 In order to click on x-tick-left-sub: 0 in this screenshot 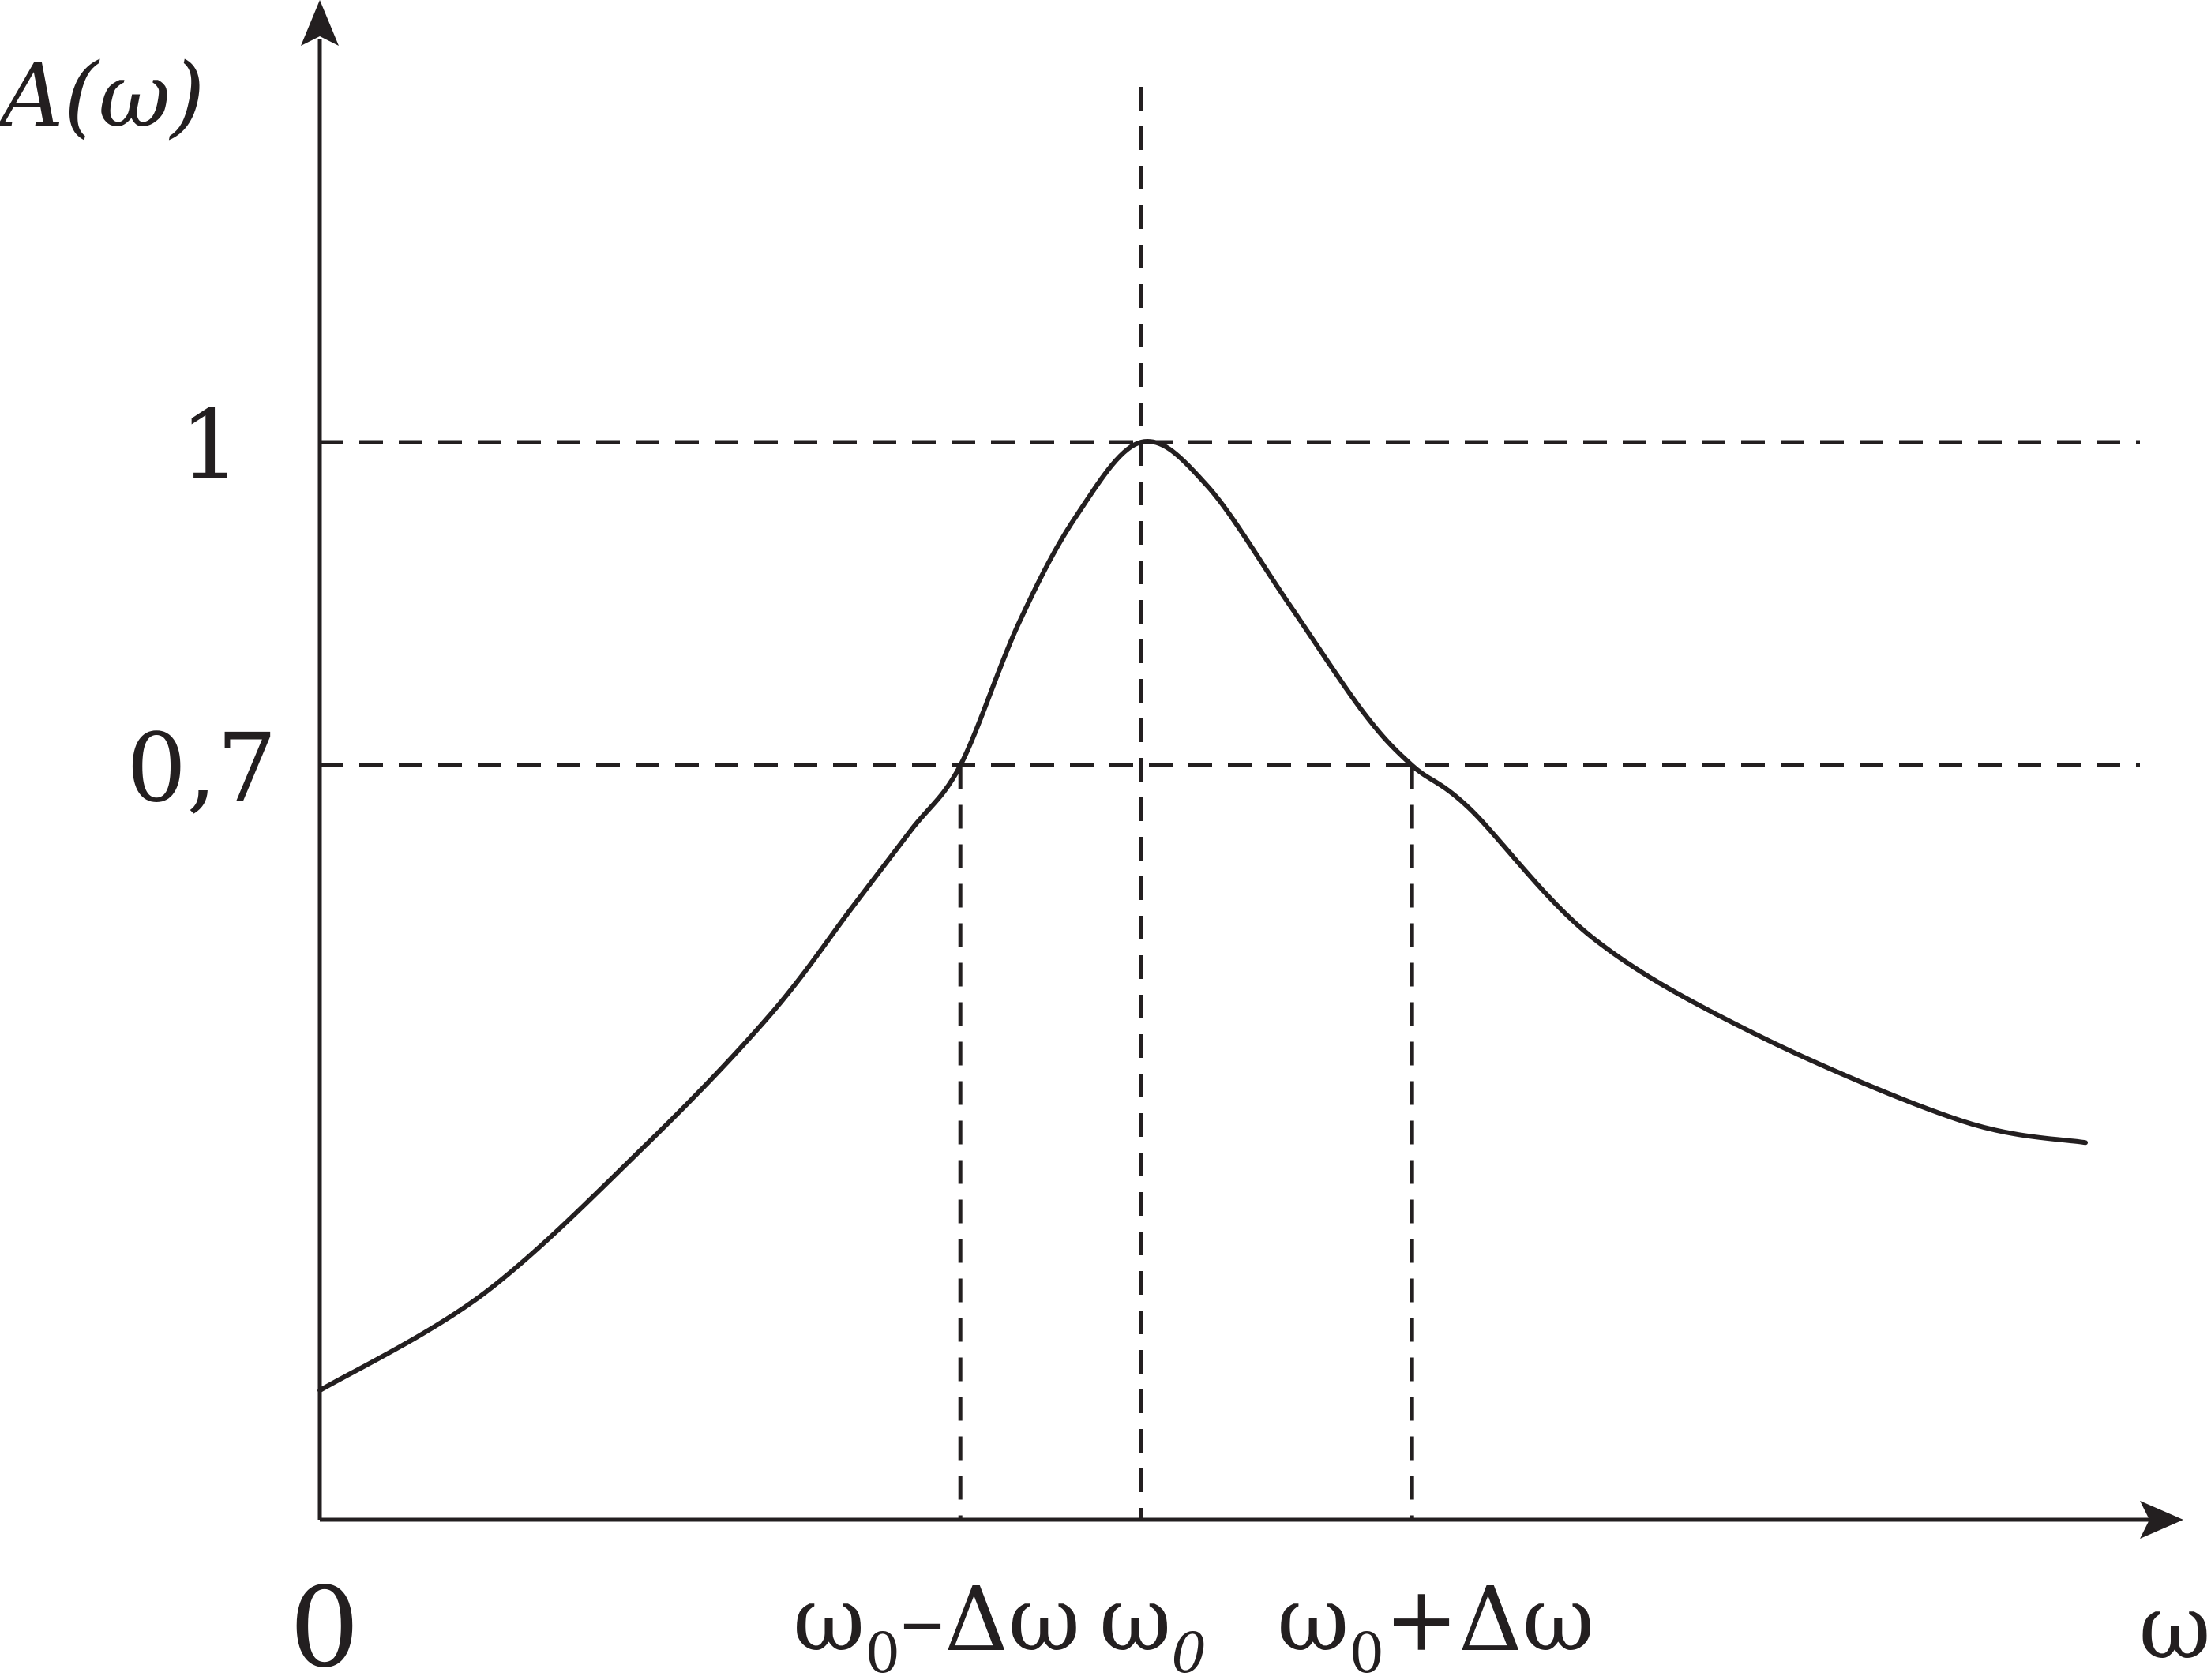, I will do `click(882, 1650)`.